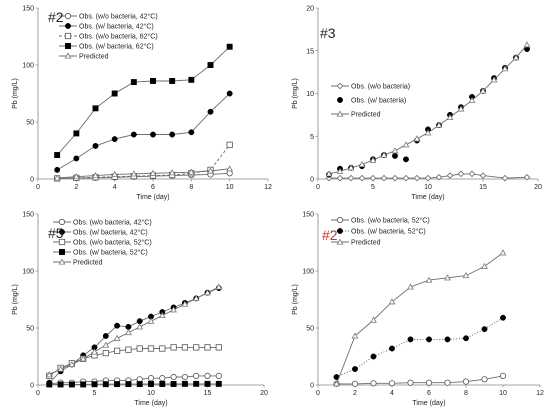 Image resolution: width=550 pixels, height=416 pixels. What do you see at coordinates (312, 137) in the screenshot?
I see `y-tick-label: 5` at bounding box center [312, 137].